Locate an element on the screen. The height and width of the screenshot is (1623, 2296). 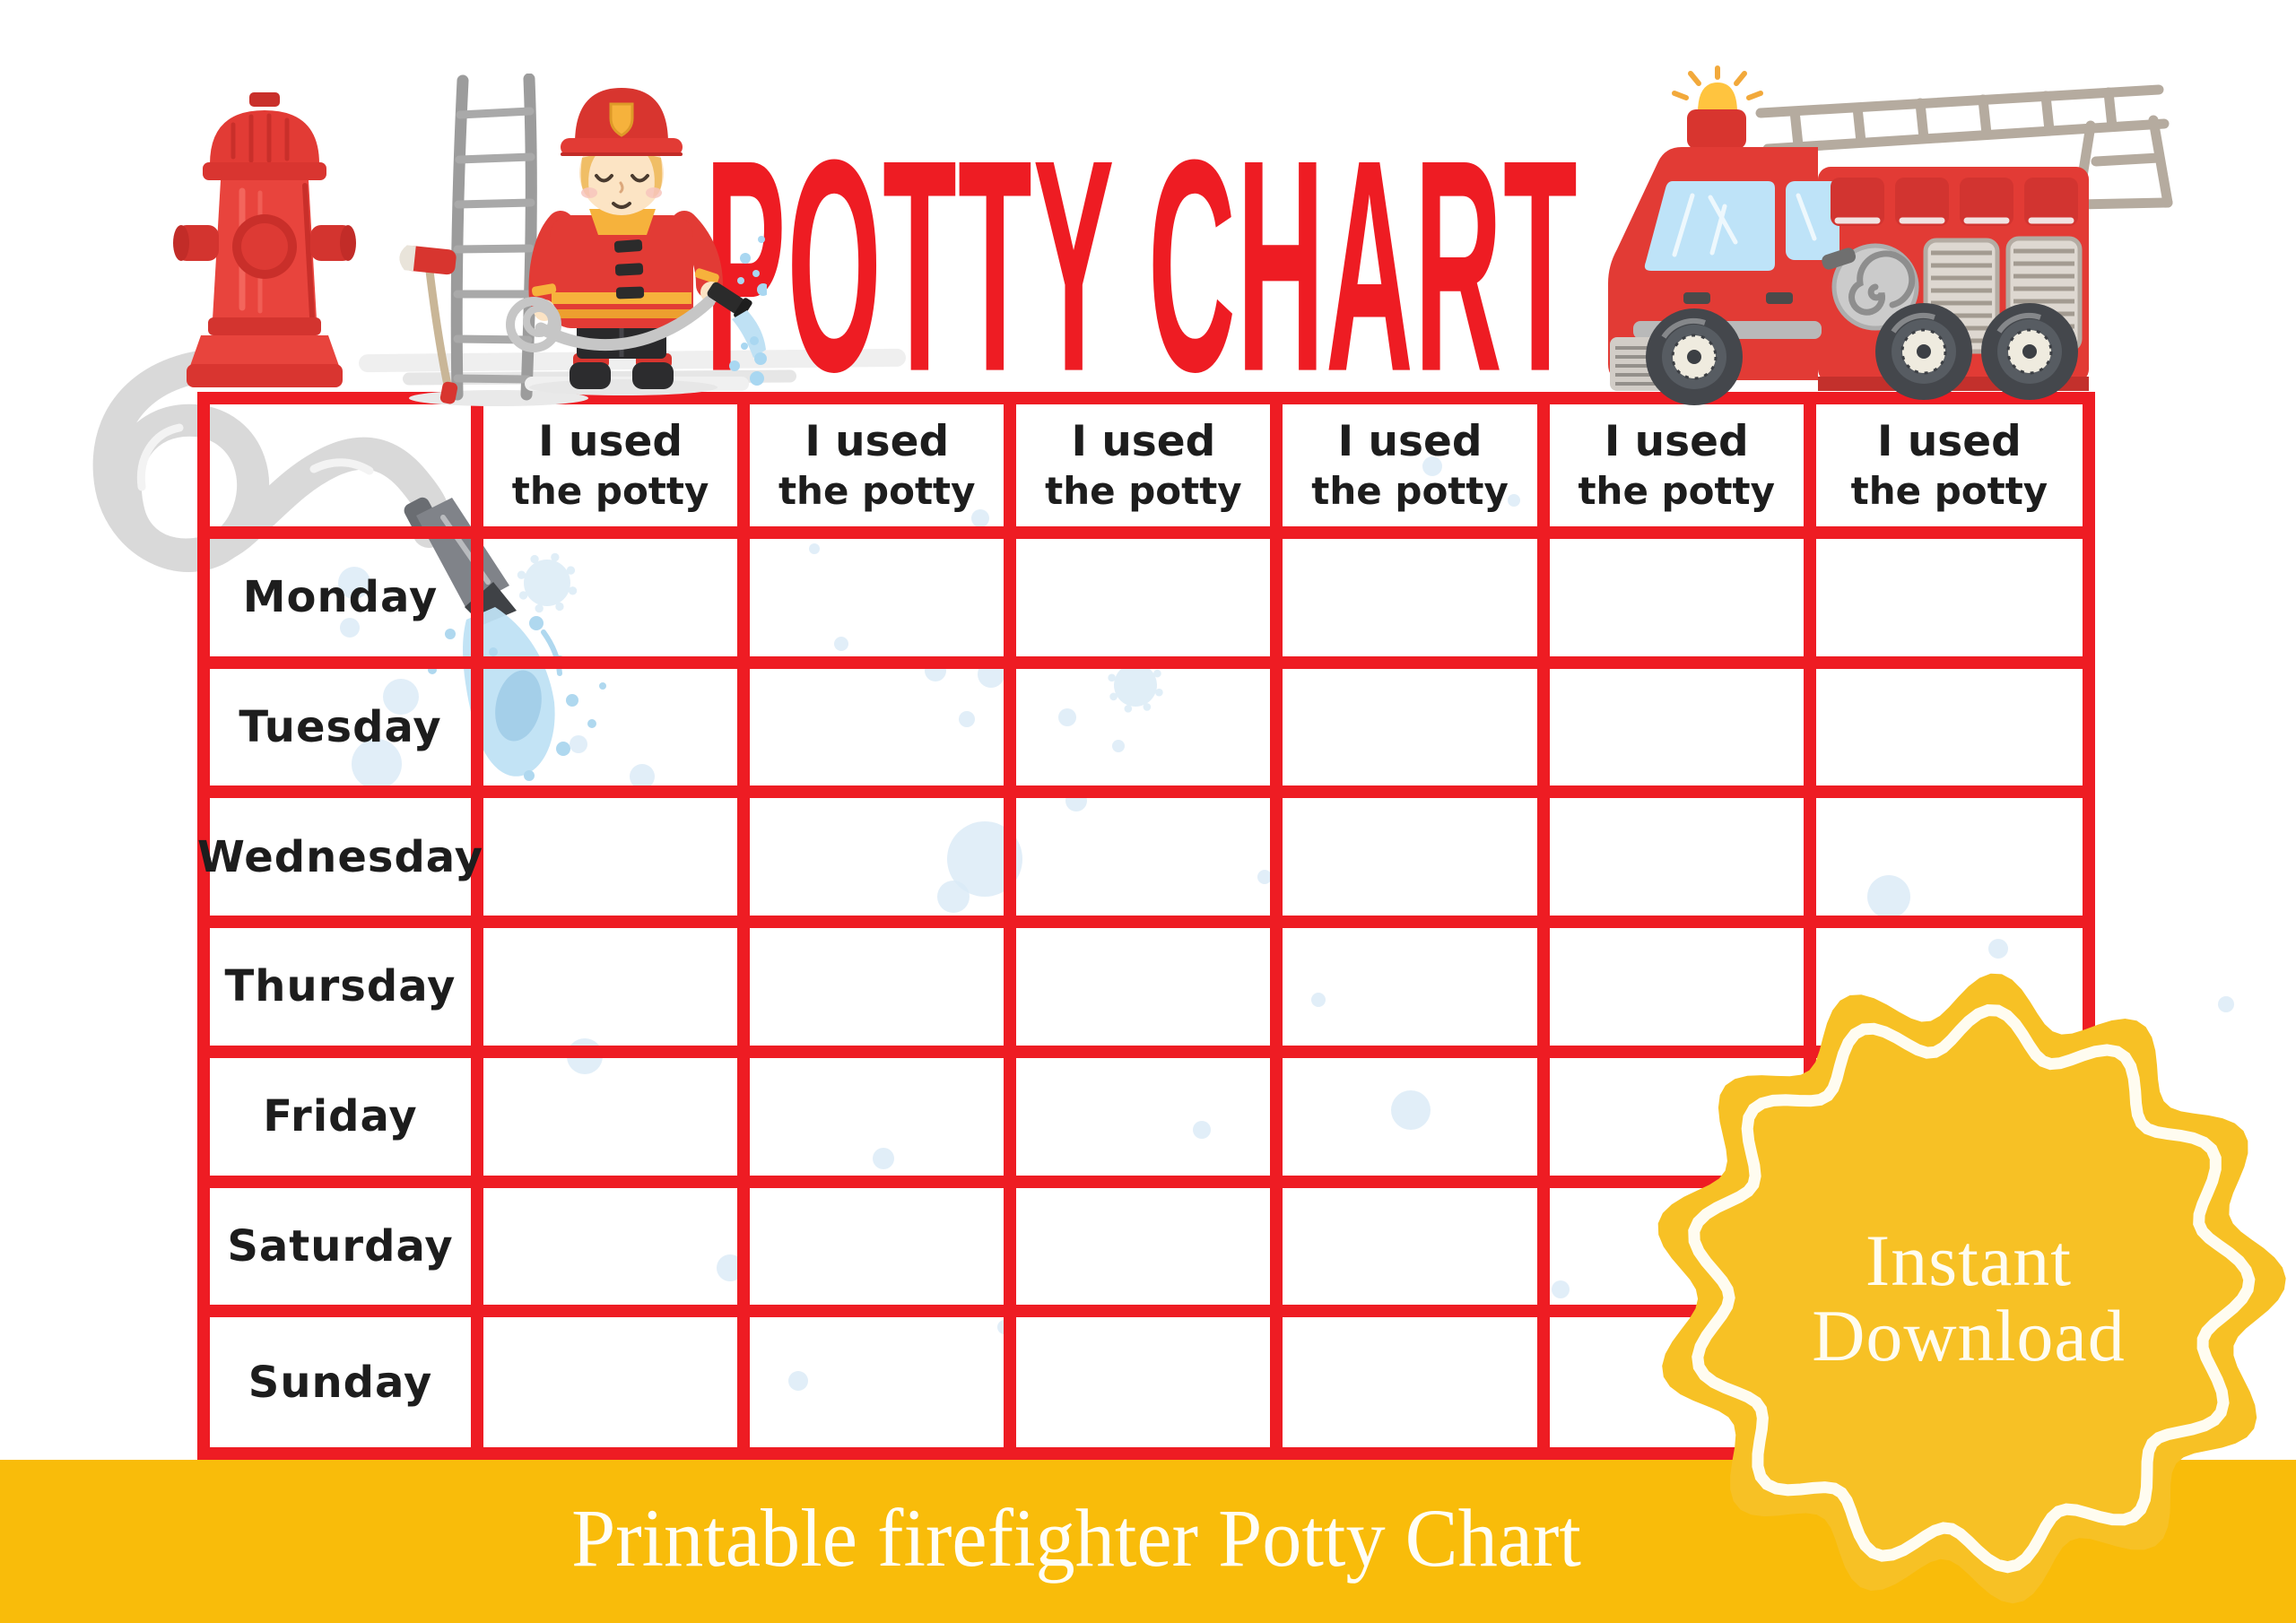
fire-hose-icon is located at coordinates (349, 564).